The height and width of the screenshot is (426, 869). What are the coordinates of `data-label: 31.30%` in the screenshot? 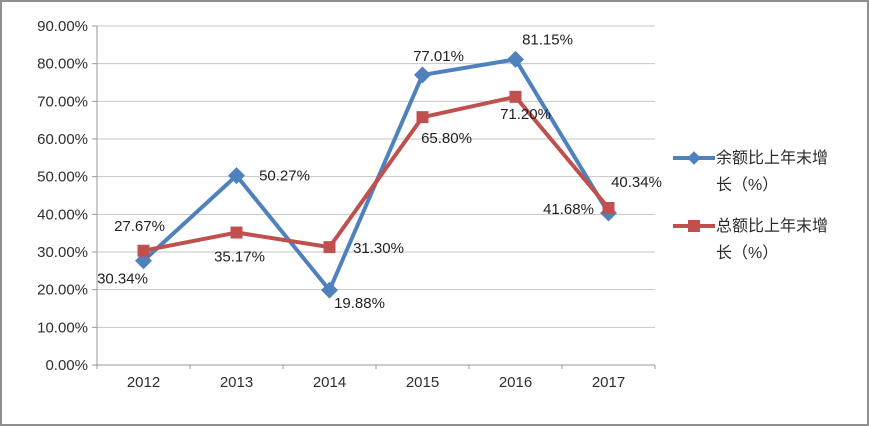 It's located at (378, 248).